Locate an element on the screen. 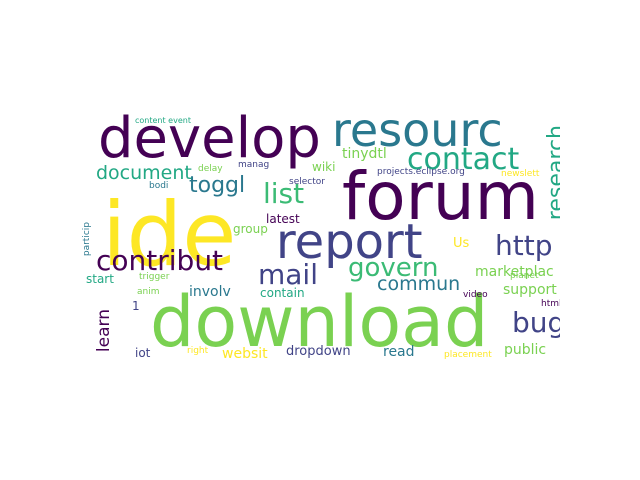  word-learn: learn is located at coordinates (104, 331).